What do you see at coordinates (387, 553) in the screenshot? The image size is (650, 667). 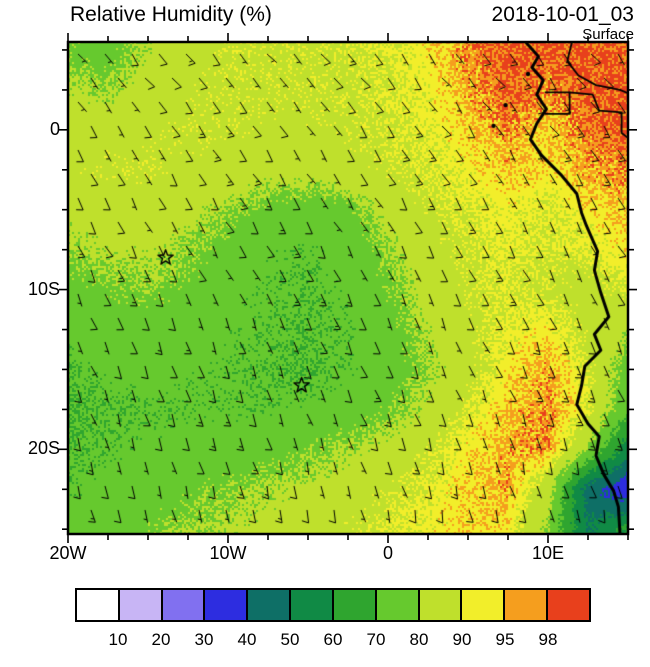 I see `x-axis-label: 0` at bounding box center [387, 553].